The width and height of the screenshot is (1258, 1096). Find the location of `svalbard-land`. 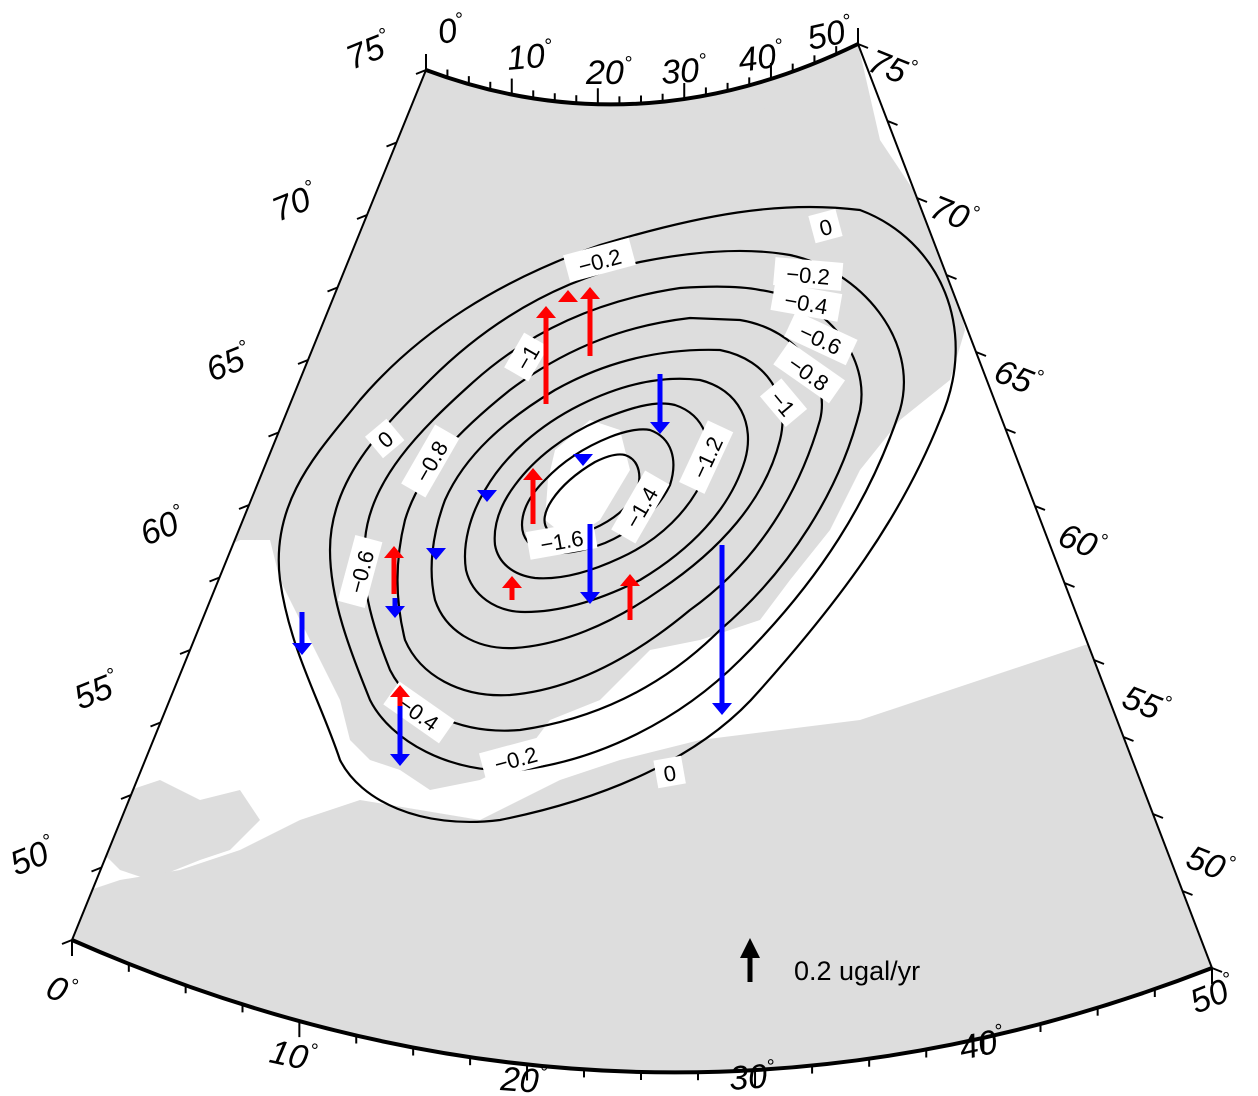

svalbard-land is located at coordinates (702, 110).